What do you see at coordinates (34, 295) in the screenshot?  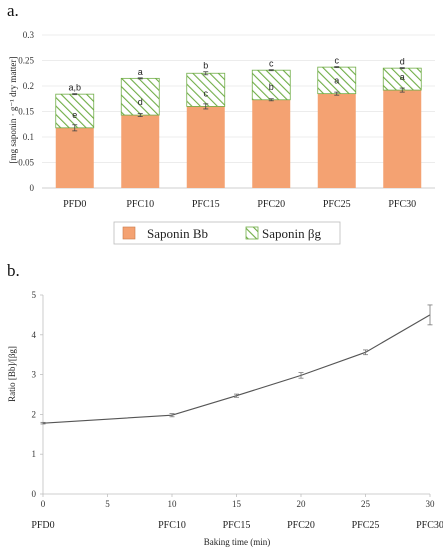 I see `panel-b-y-tick-label: 5` at bounding box center [34, 295].